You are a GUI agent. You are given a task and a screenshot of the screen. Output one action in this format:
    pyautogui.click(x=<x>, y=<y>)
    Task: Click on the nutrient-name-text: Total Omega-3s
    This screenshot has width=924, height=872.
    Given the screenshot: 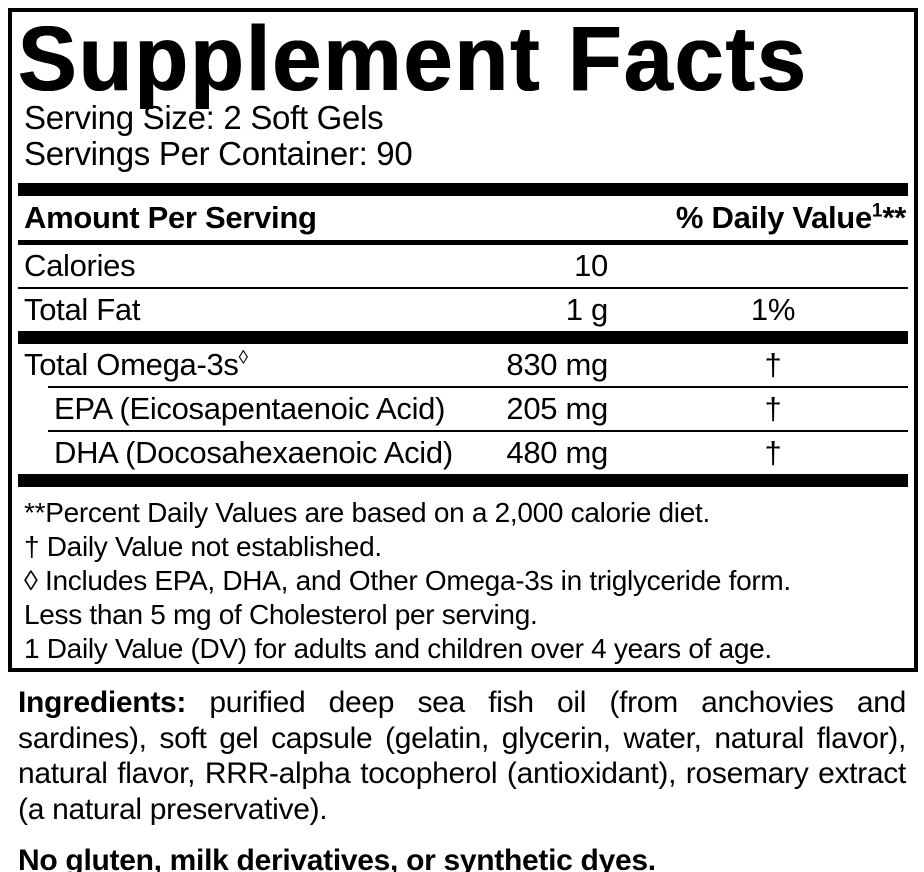 What is the action you would take?
    pyautogui.click(x=131, y=364)
    